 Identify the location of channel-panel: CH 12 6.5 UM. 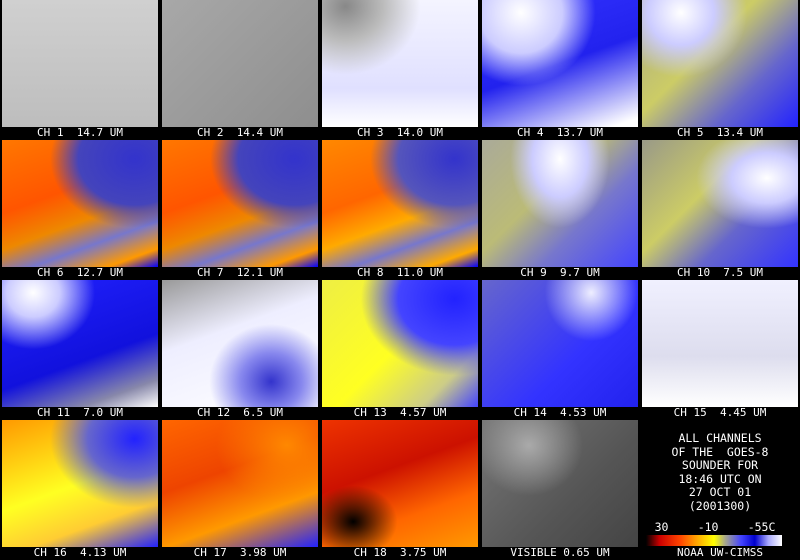
(240, 350).